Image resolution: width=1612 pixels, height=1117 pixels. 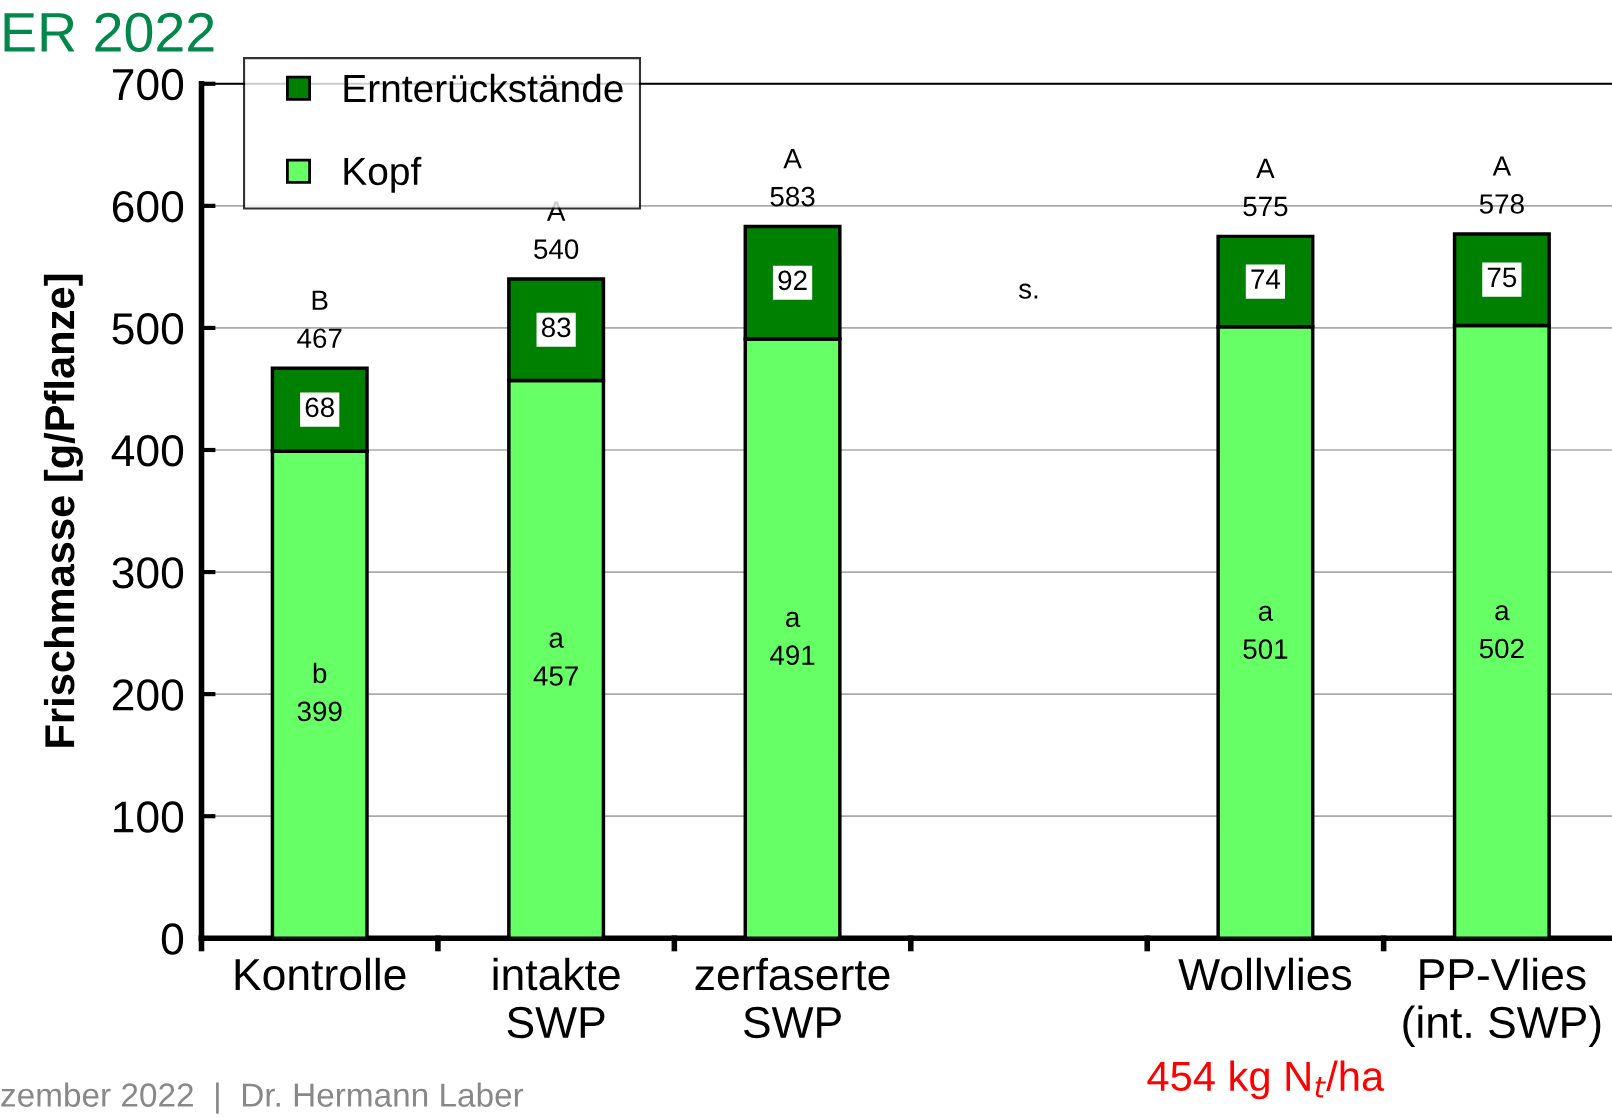 What do you see at coordinates (1028, 291) in the screenshot?
I see `annotation: s.` at bounding box center [1028, 291].